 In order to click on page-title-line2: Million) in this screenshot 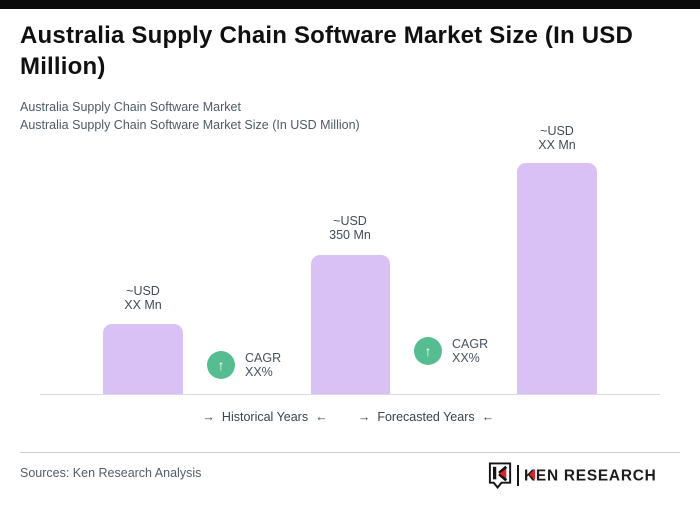, I will do `click(63, 66)`.